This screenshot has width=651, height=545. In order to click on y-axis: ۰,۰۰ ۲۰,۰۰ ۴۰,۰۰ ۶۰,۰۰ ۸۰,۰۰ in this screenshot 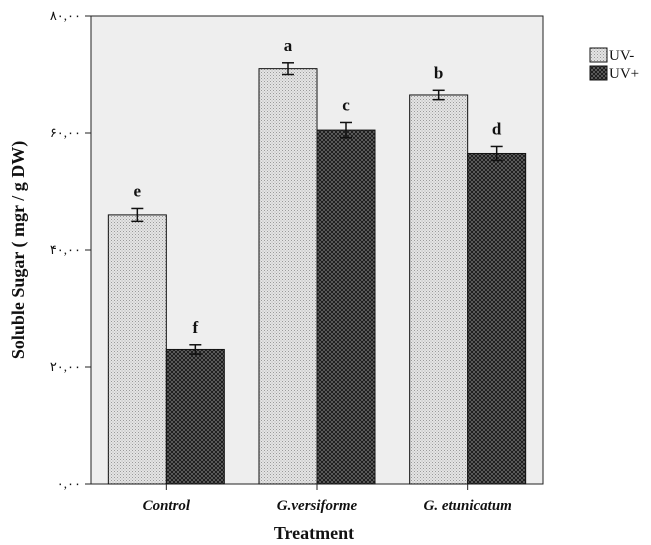, I will do `click(70, 249)`.